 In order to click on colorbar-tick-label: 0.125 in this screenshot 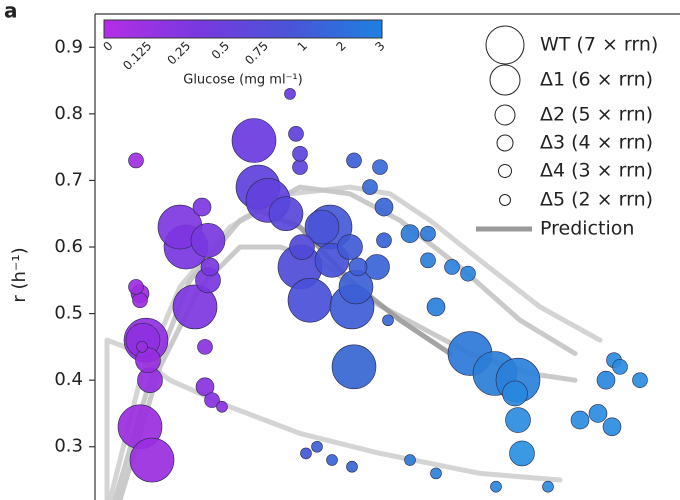, I will do `click(137, 56)`.